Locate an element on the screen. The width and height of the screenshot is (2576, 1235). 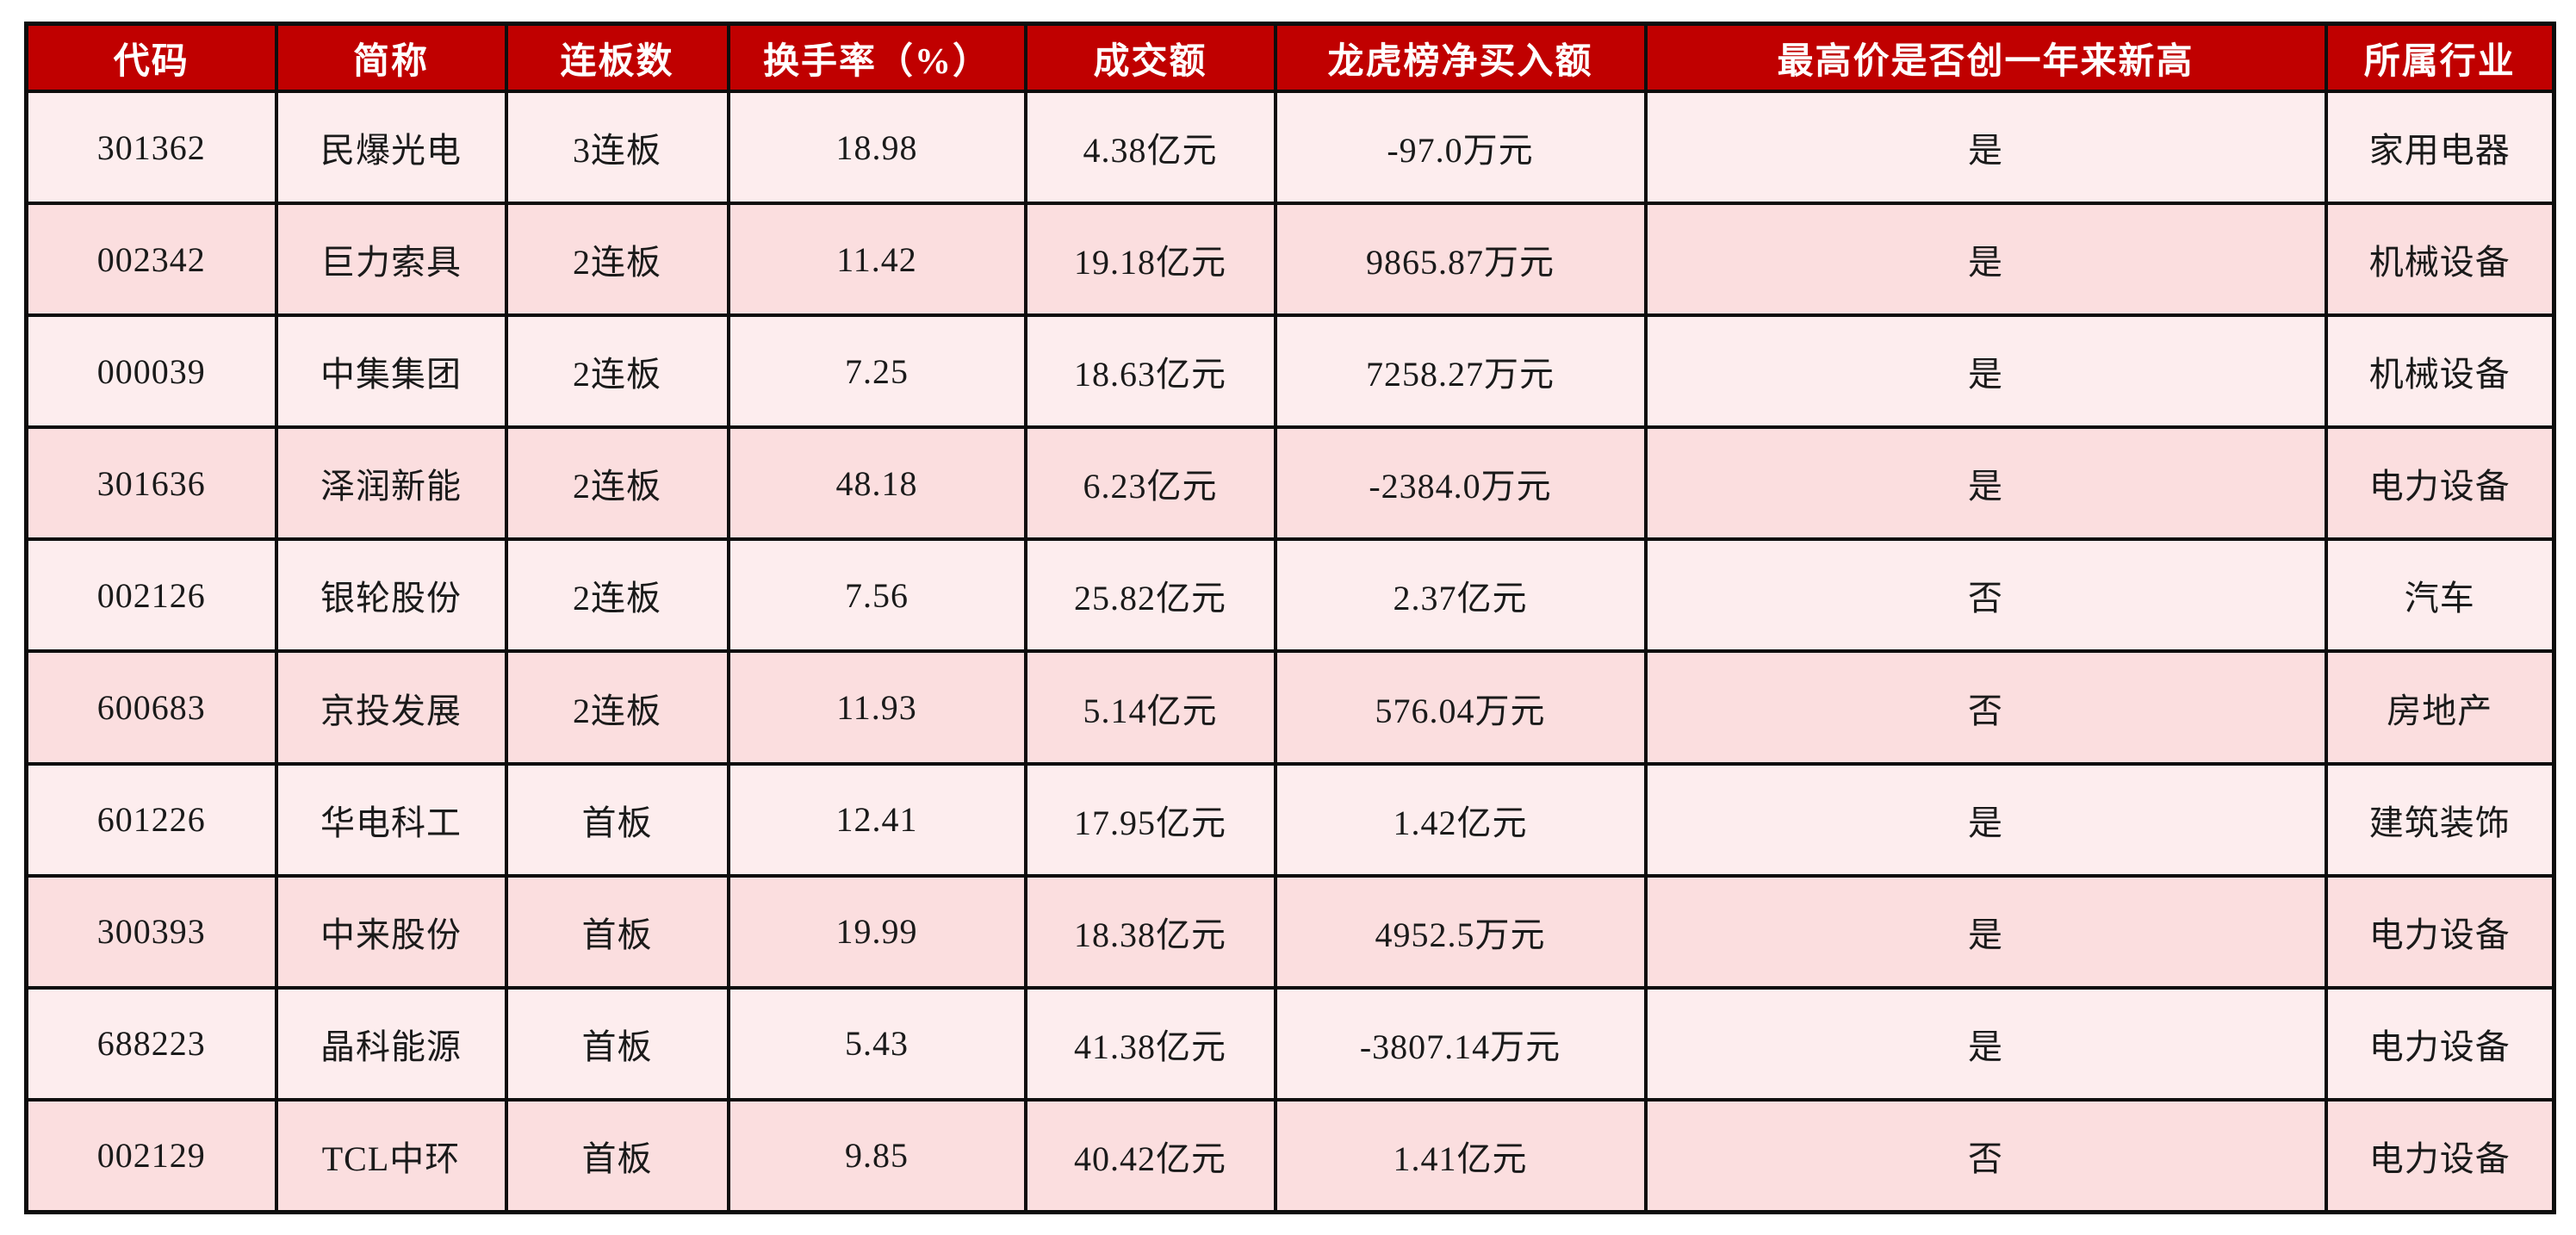
cell-name: 中来股份 is located at coordinates (391, 931).